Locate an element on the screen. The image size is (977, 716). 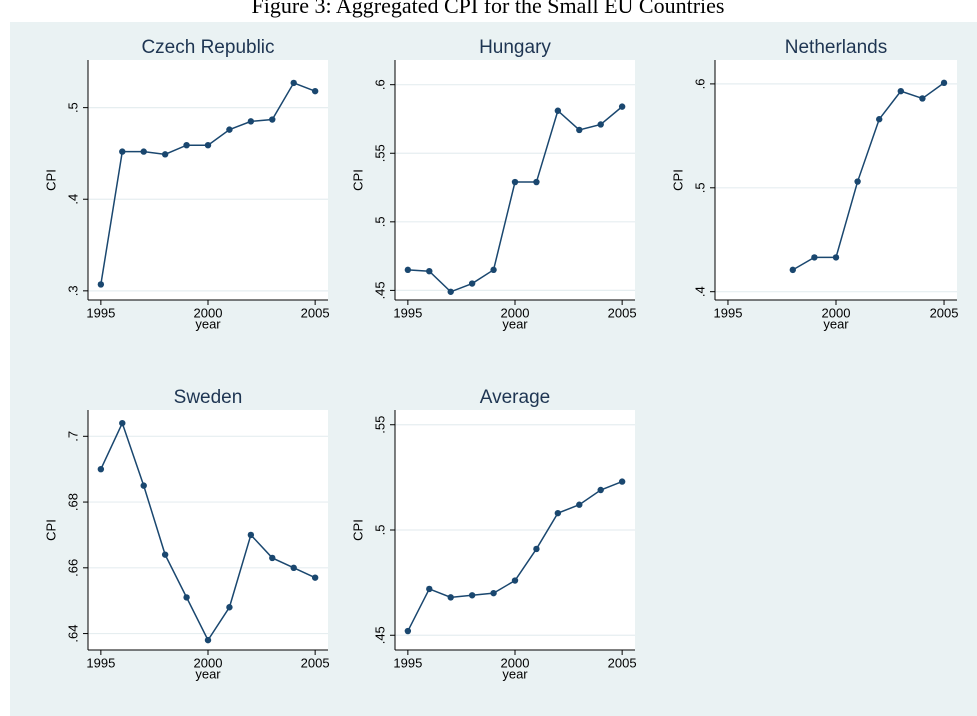
panel-title: Sweden is located at coordinates (208, 397).